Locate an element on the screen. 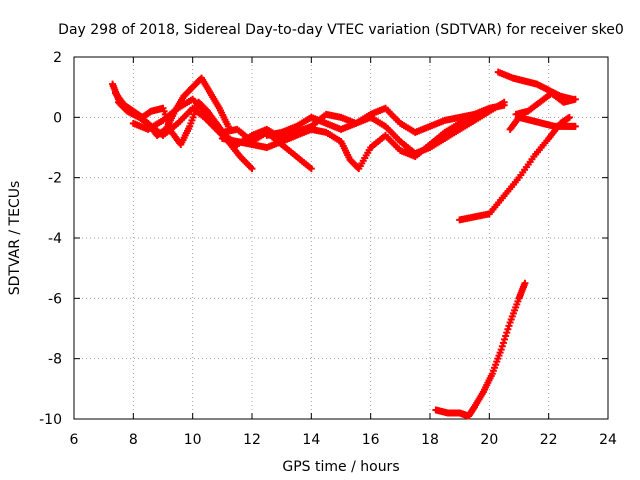  x-axis-title: GPS time / hours is located at coordinates (340, 467).